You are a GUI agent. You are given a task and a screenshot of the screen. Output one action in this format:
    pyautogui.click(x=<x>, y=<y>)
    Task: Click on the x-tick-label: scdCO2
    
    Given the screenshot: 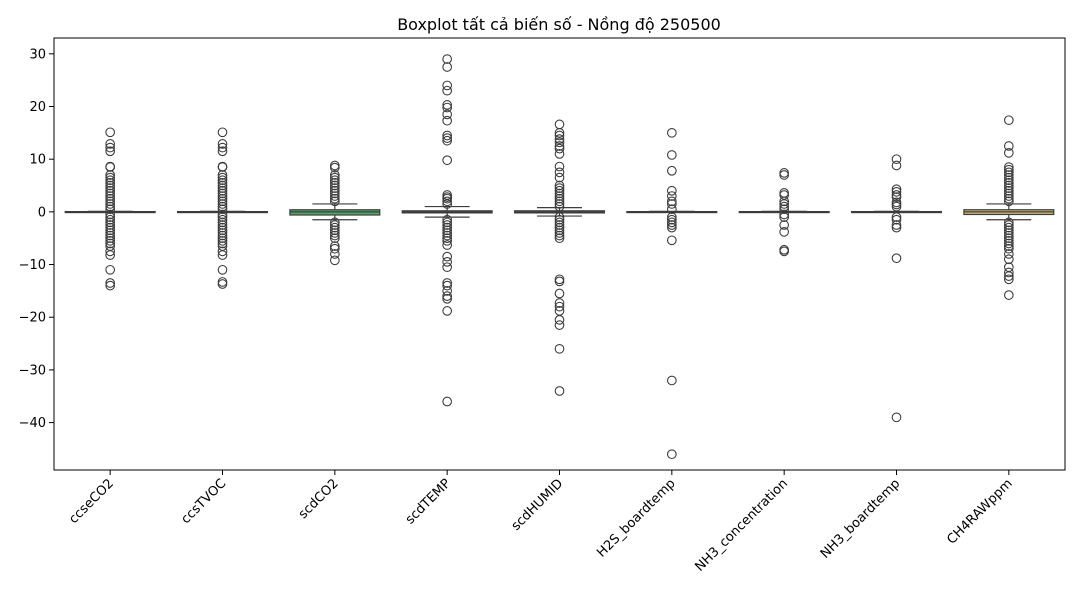 What is the action you would take?
    pyautogui.click(x=319, y=499)
    